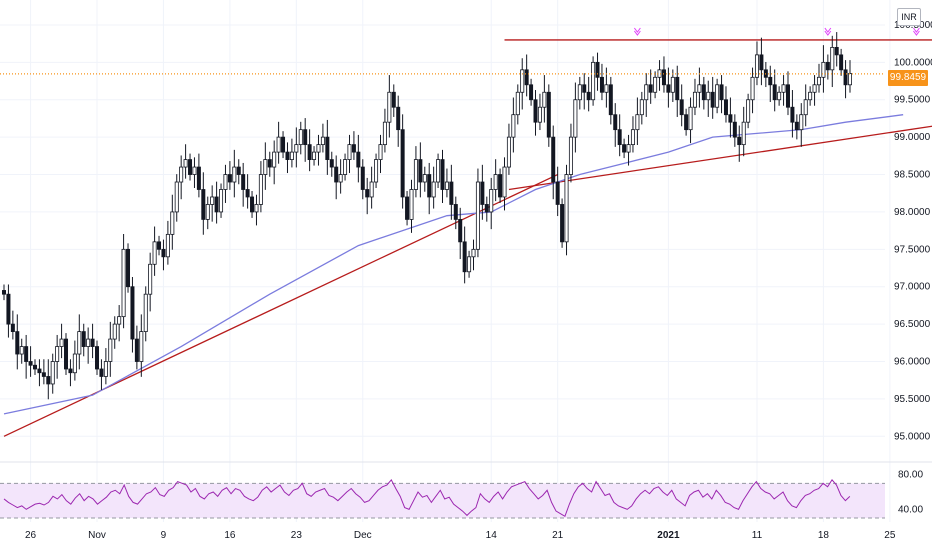 The image size is (932, 550). Describe the element at coordinates (230, 535) in the screenshot. I see `x-tick-label: 16` at that location.